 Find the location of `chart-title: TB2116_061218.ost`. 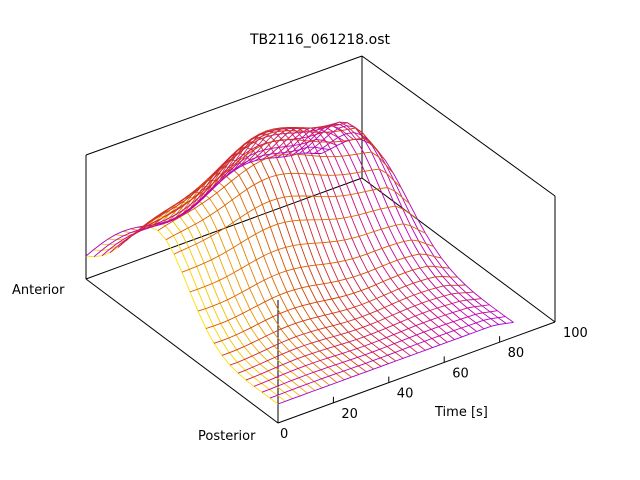

chart-title: TB2116_061218.ost is located at coordinates (320, 40).